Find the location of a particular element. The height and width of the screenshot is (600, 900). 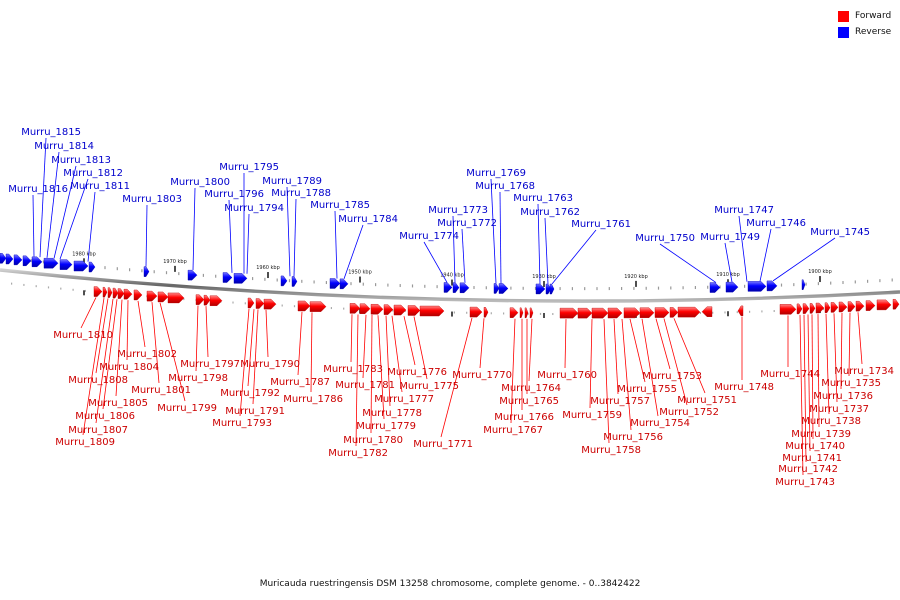

forward-gene-label: Murru_1792 is located at coordinates (250, 393).